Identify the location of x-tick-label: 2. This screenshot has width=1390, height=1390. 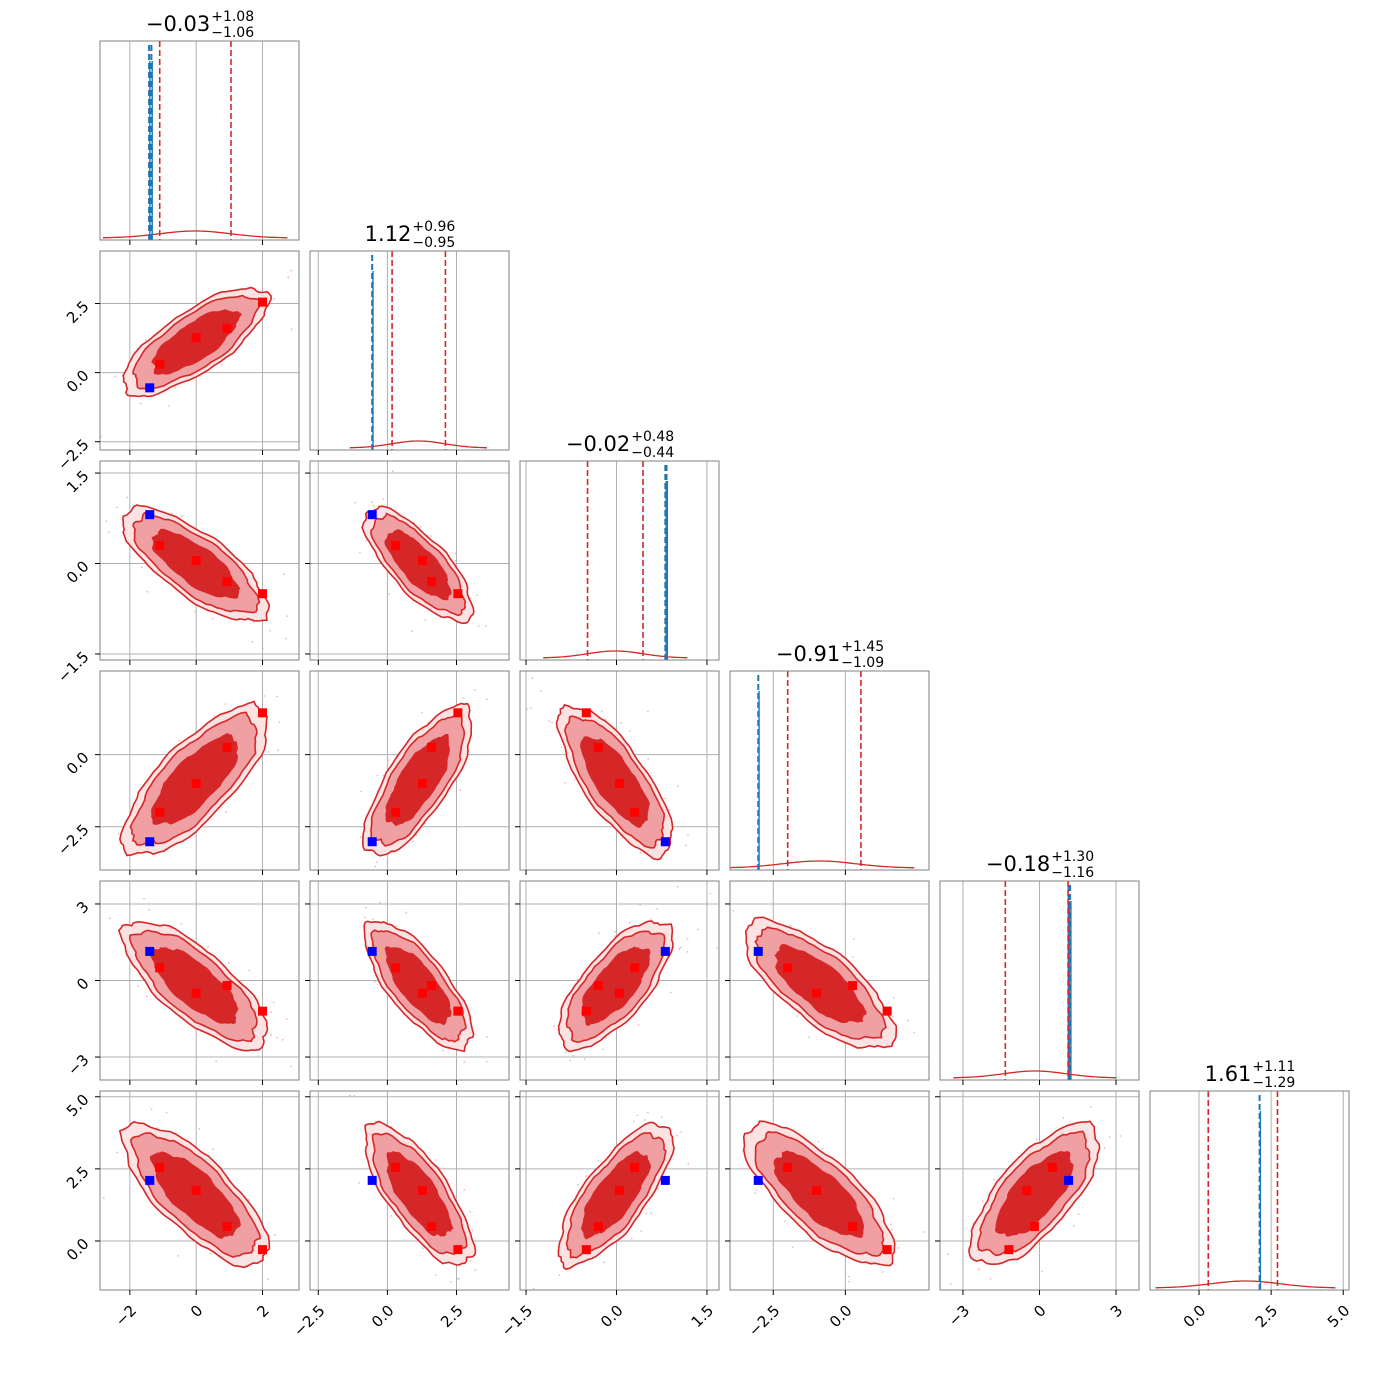
(262, 1311).